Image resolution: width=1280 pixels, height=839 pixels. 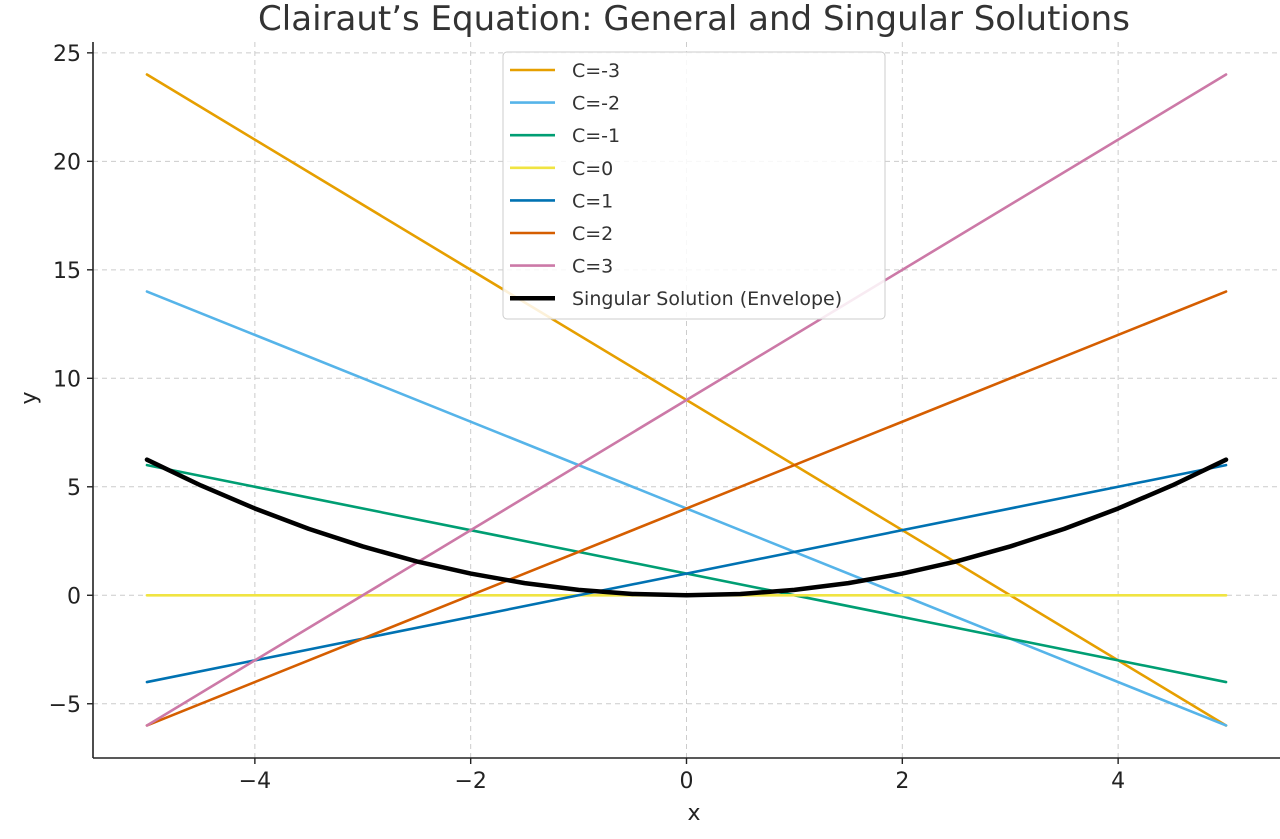 I want to click on legend-label: C=-2, so click(x=596, y=104).